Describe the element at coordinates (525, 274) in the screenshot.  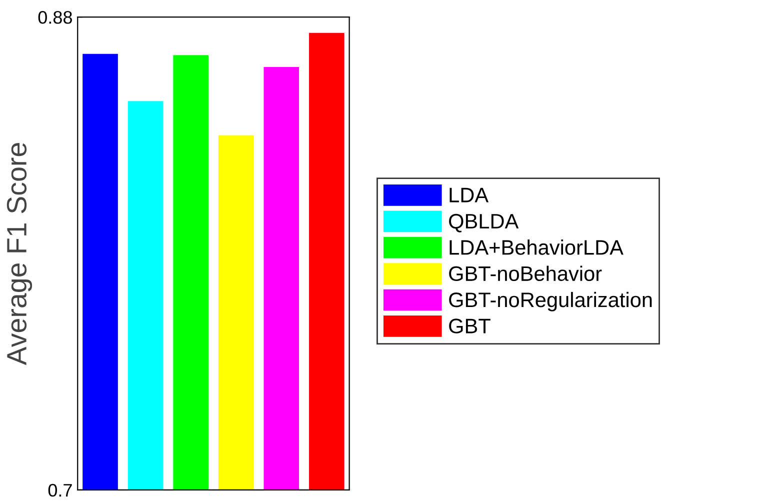
I see `legend-label: GBT-noBehavior` at that location.